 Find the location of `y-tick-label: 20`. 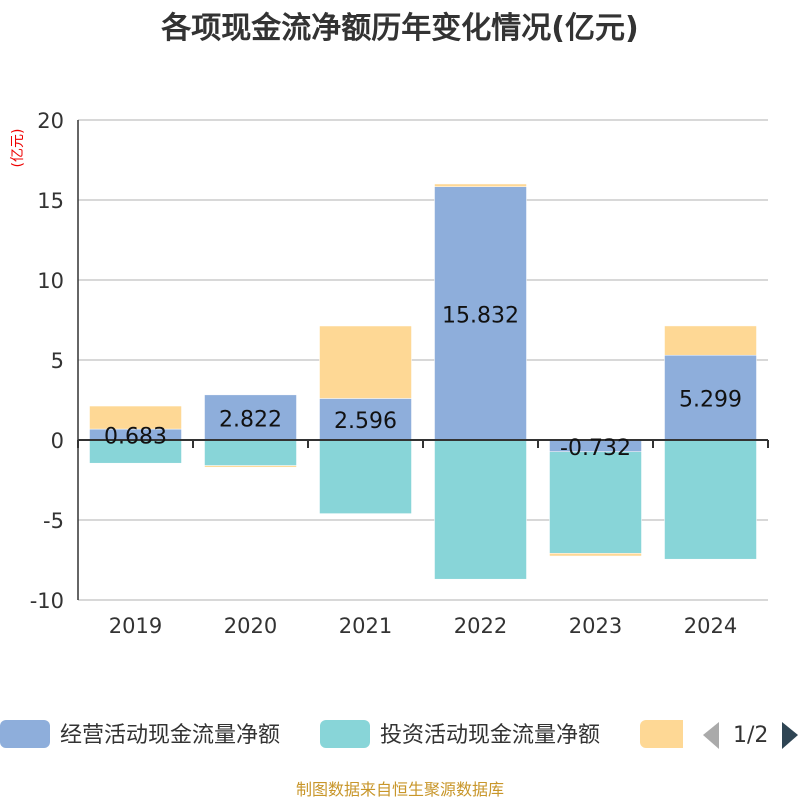

y-tick-label: 20 is located at coordinates (50, 121).